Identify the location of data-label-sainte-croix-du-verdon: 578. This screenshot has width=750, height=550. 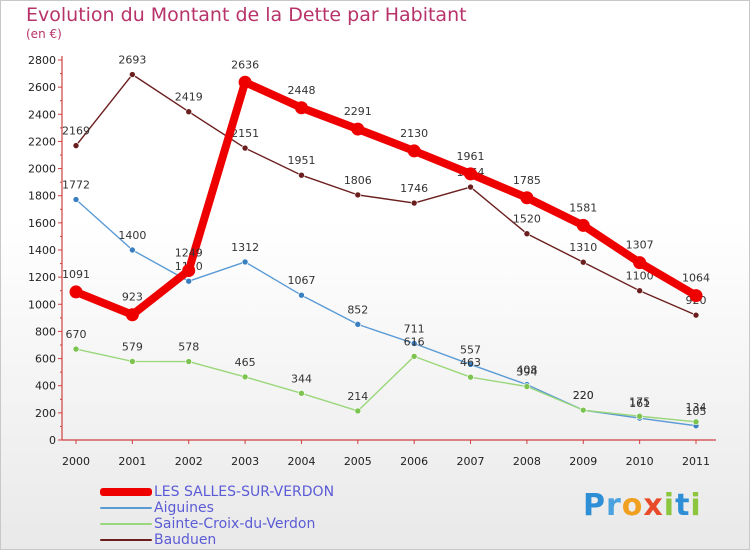
(188, 347).